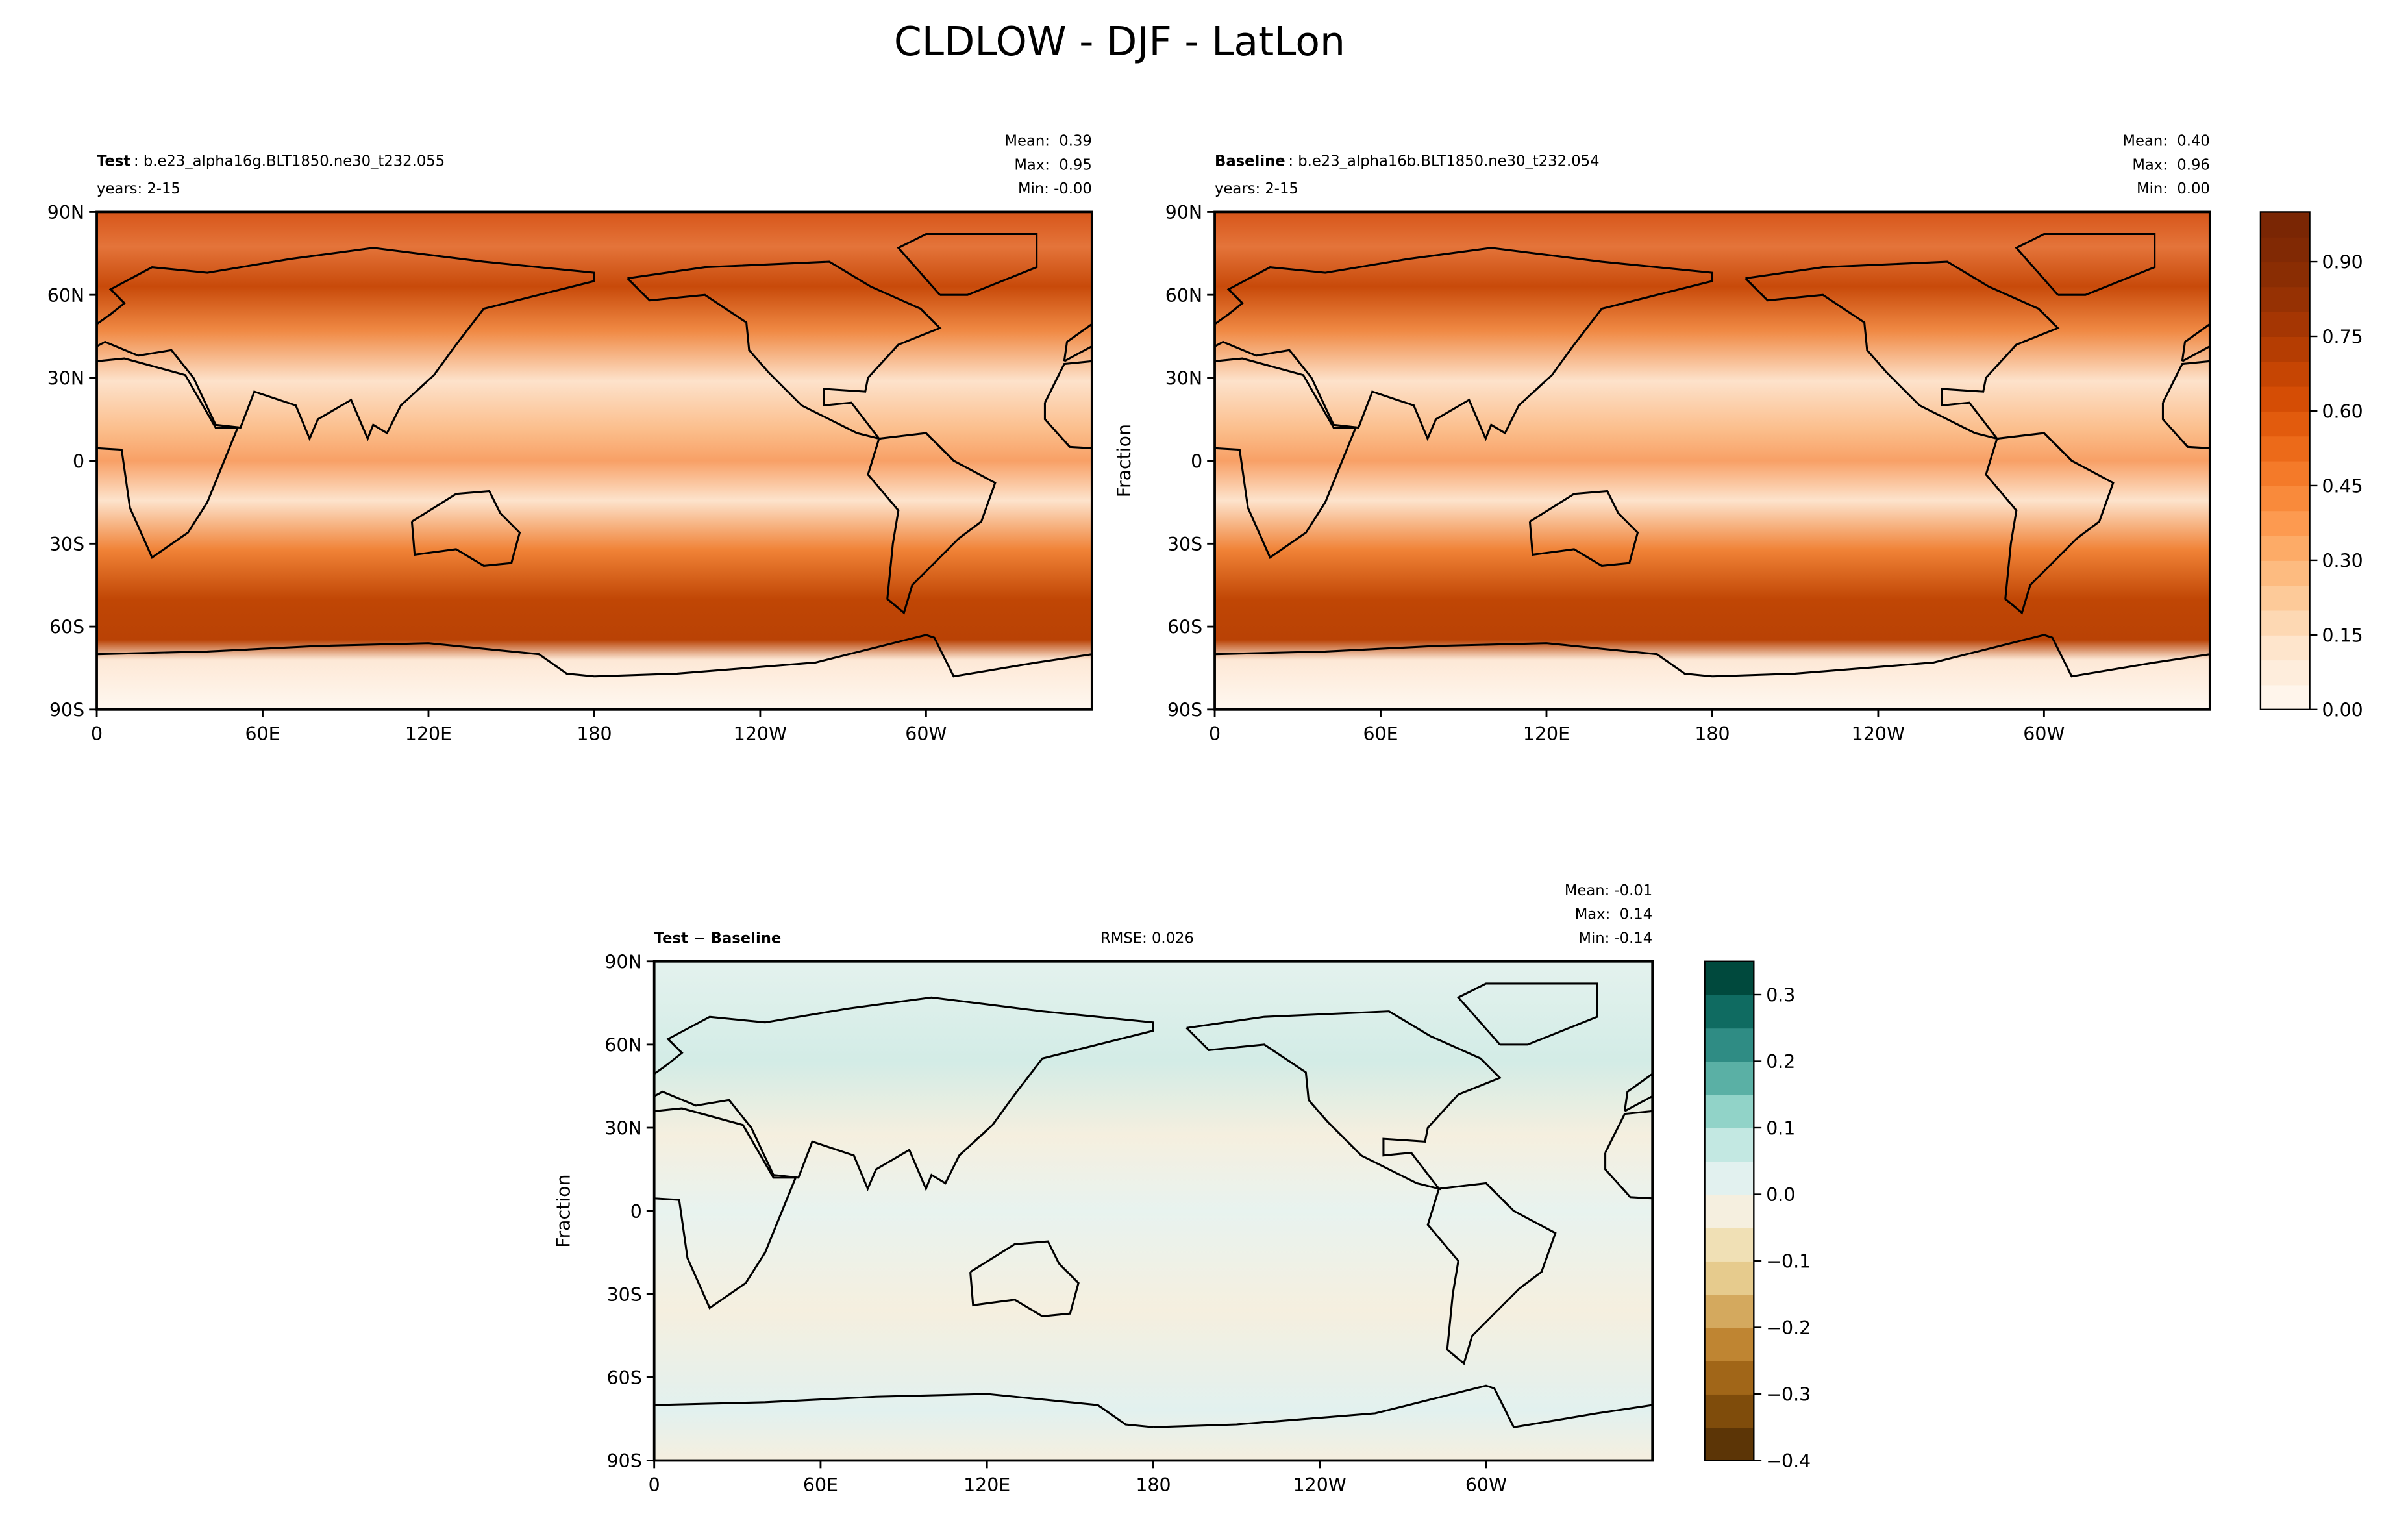  Describe the element at coordinates (1780, 1195) in the screenshot. I see `colorbar-tick-label: 0.0` at that location.